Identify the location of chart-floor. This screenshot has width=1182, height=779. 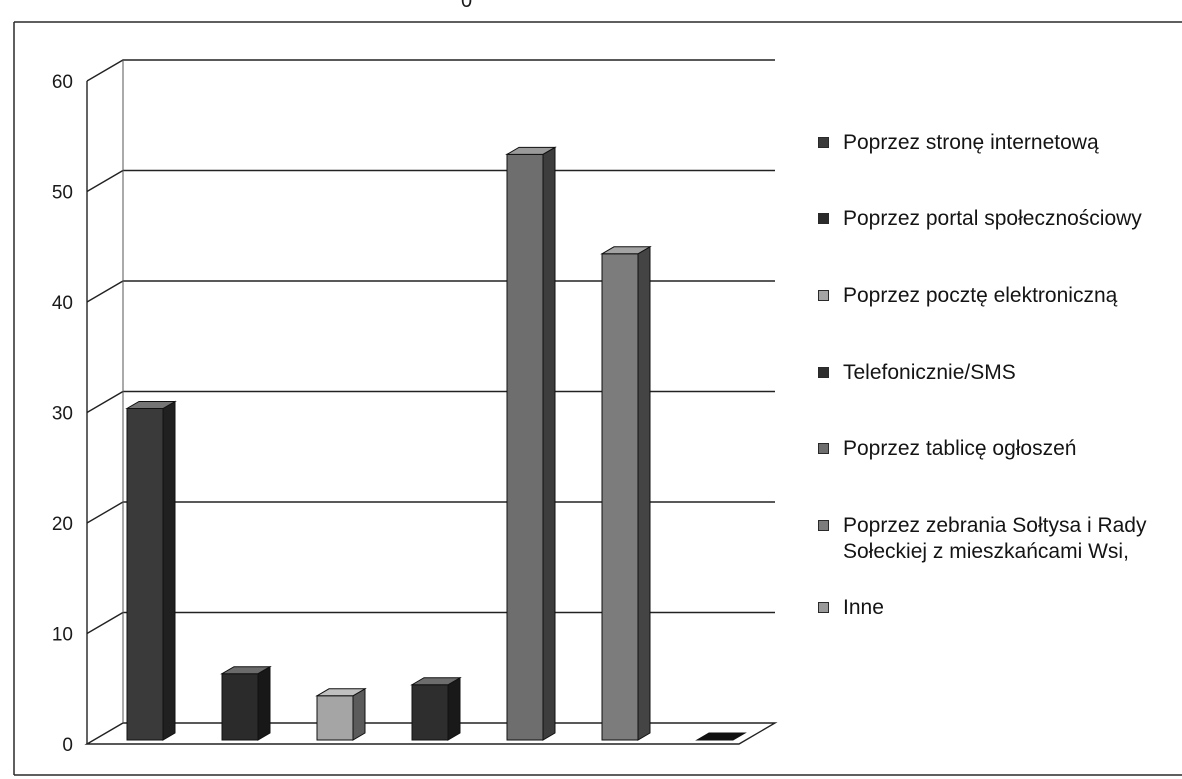
(431, 733).